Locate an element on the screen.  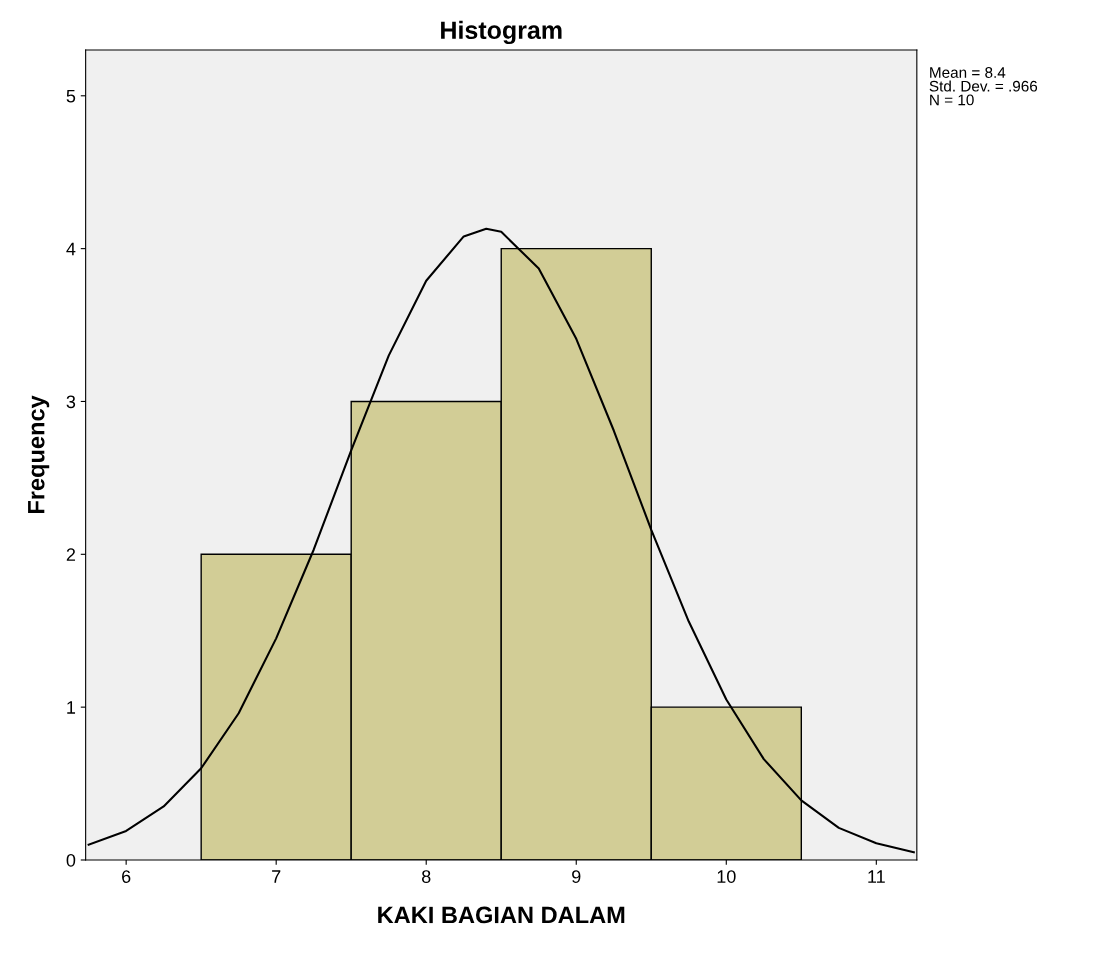
y-tick-label: 1 is located at coordinates (71, 707).